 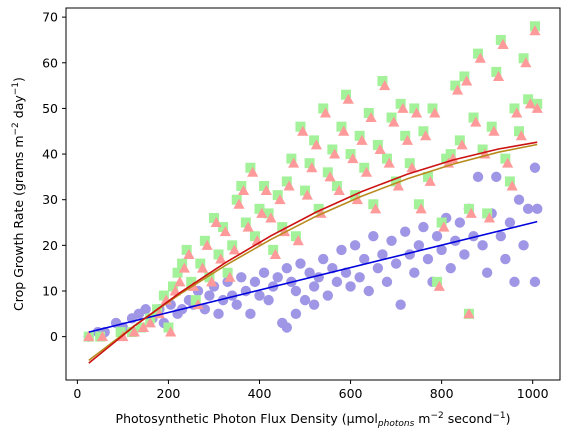 What do you see at coordinates (77, 393) in the screenshot?
I see `x-tick-label: 0` at bounding box center [77, 393].